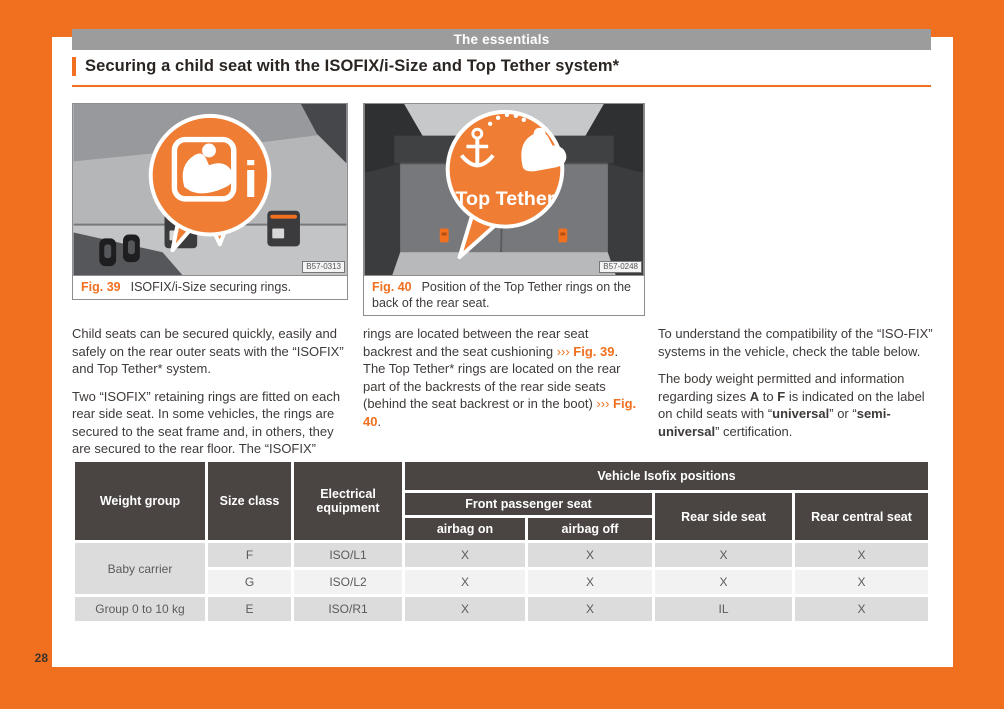 The width and height of the screenshot is (1004, 709). What do you see at coordinates (506, 119) in the screenshot?
I see `dotted-strap-icon` at bounding box center [506, 119].